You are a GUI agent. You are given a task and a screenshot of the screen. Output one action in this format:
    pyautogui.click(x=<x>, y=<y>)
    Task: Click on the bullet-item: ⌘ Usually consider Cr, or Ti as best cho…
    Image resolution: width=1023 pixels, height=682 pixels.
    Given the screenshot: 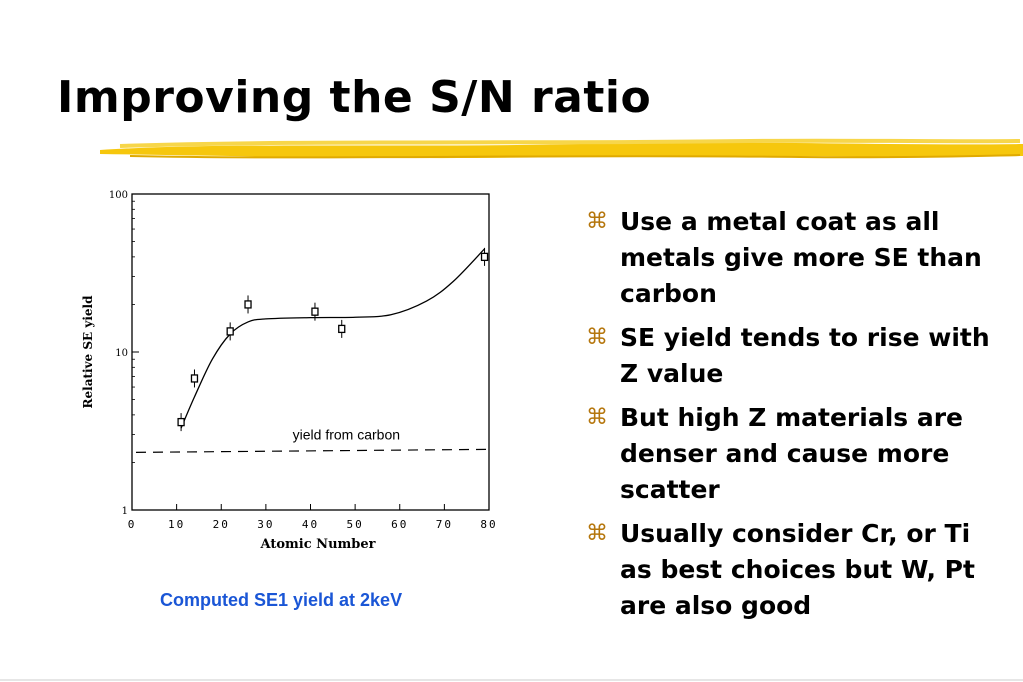 What is the action you would take?
    pyautogui.click(x=796, y=570)
    